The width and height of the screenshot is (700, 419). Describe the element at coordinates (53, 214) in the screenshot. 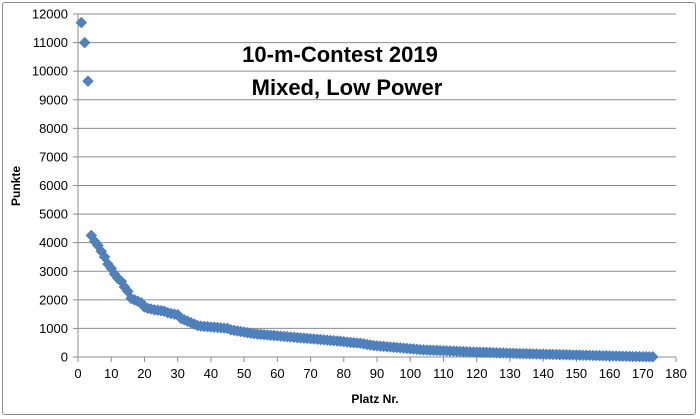

I see `y-tick-label: 5000` at that location.